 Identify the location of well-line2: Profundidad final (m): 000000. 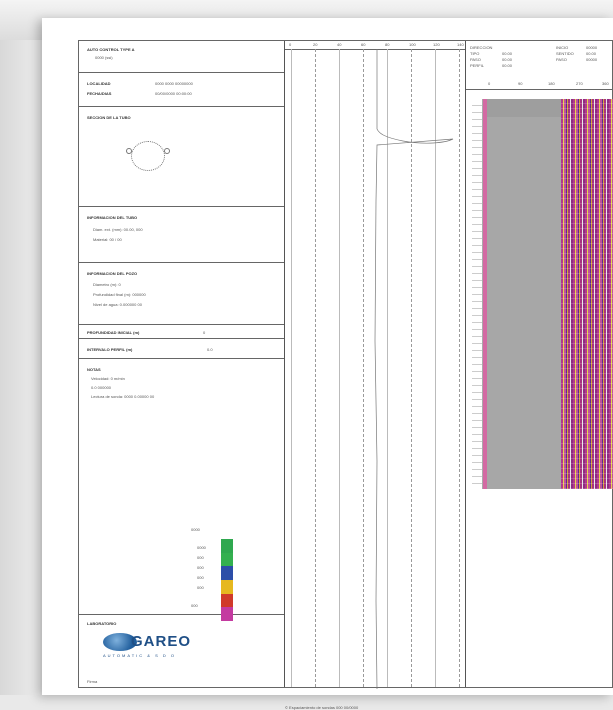
(119, 294).